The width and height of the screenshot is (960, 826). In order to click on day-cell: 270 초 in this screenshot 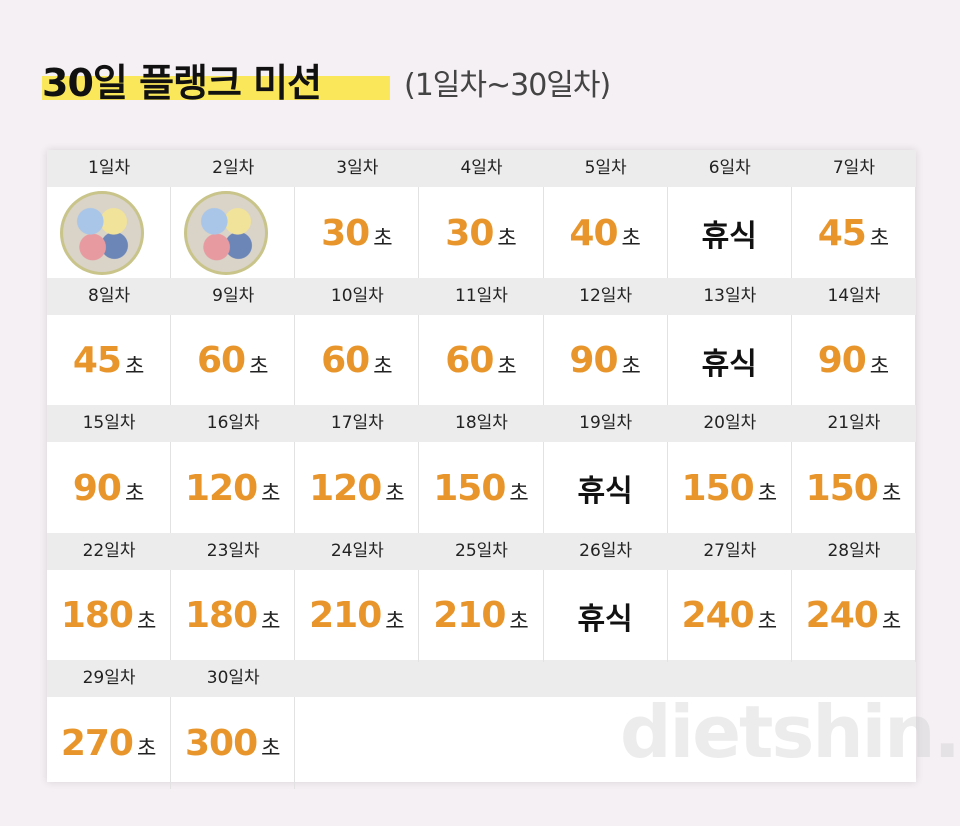, I will do `click(109, 743)`.